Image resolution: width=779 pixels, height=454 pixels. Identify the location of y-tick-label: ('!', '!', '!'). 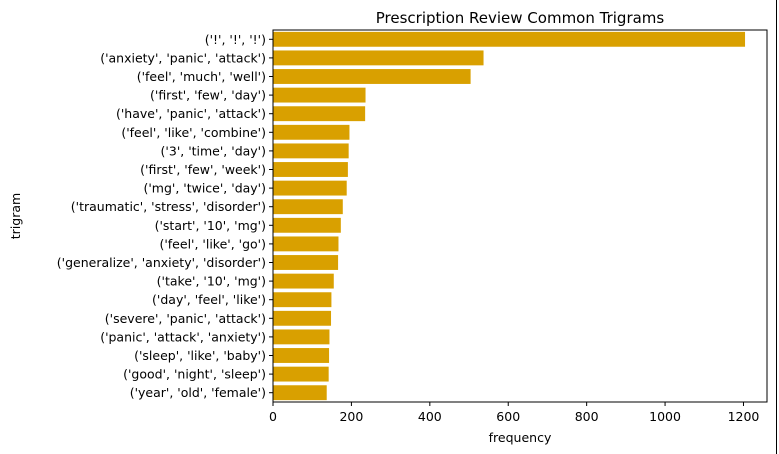
(235, 39).